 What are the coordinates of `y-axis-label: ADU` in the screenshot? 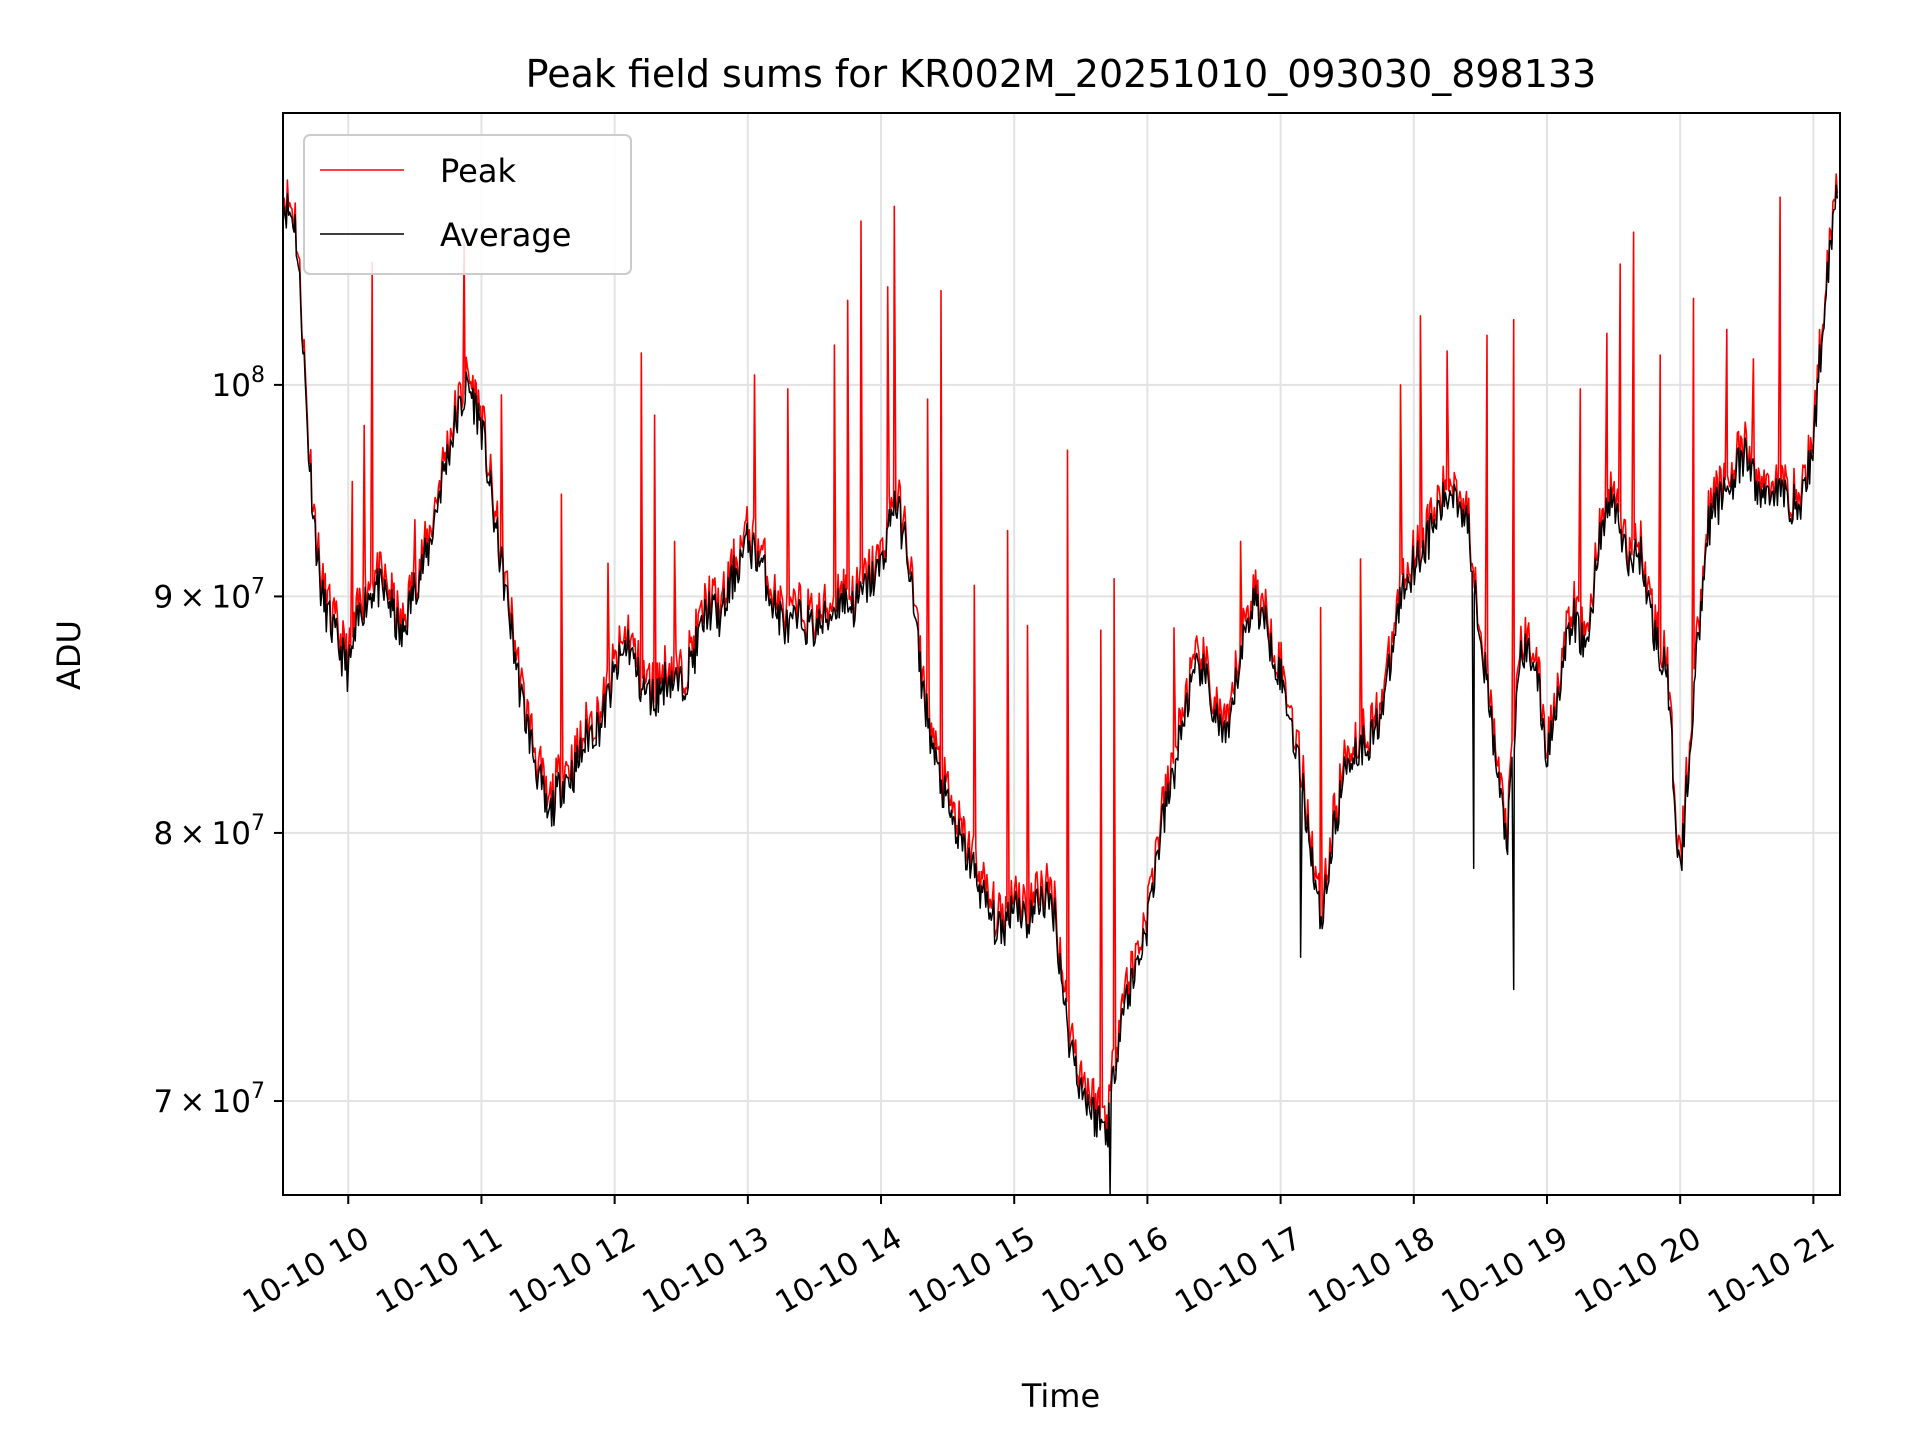 It's located at (69, 655).